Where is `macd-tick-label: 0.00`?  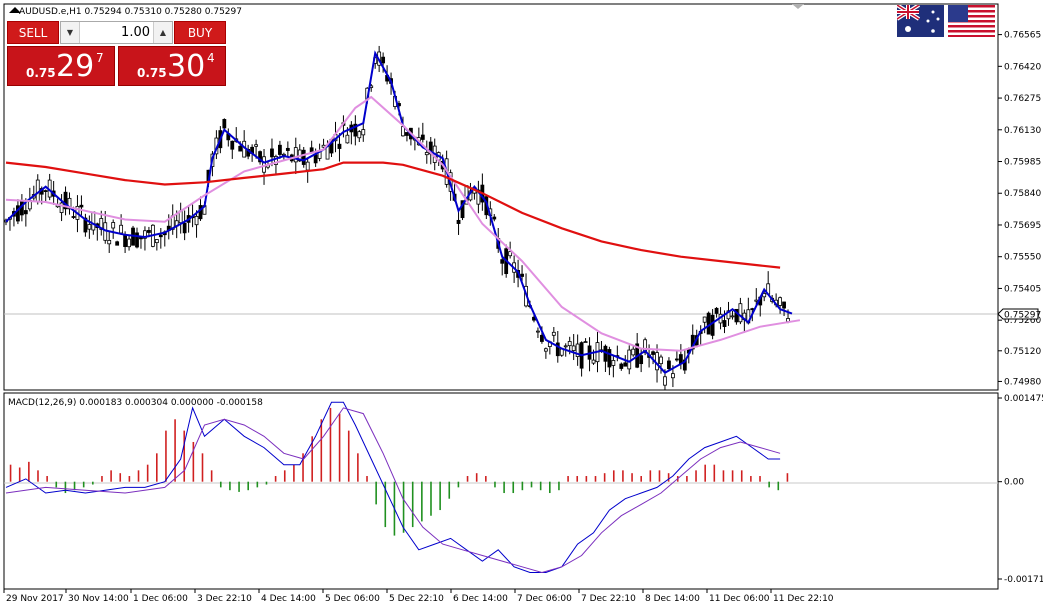 macd-tick-label: 0.00 is located at coordinates (1014, 483).